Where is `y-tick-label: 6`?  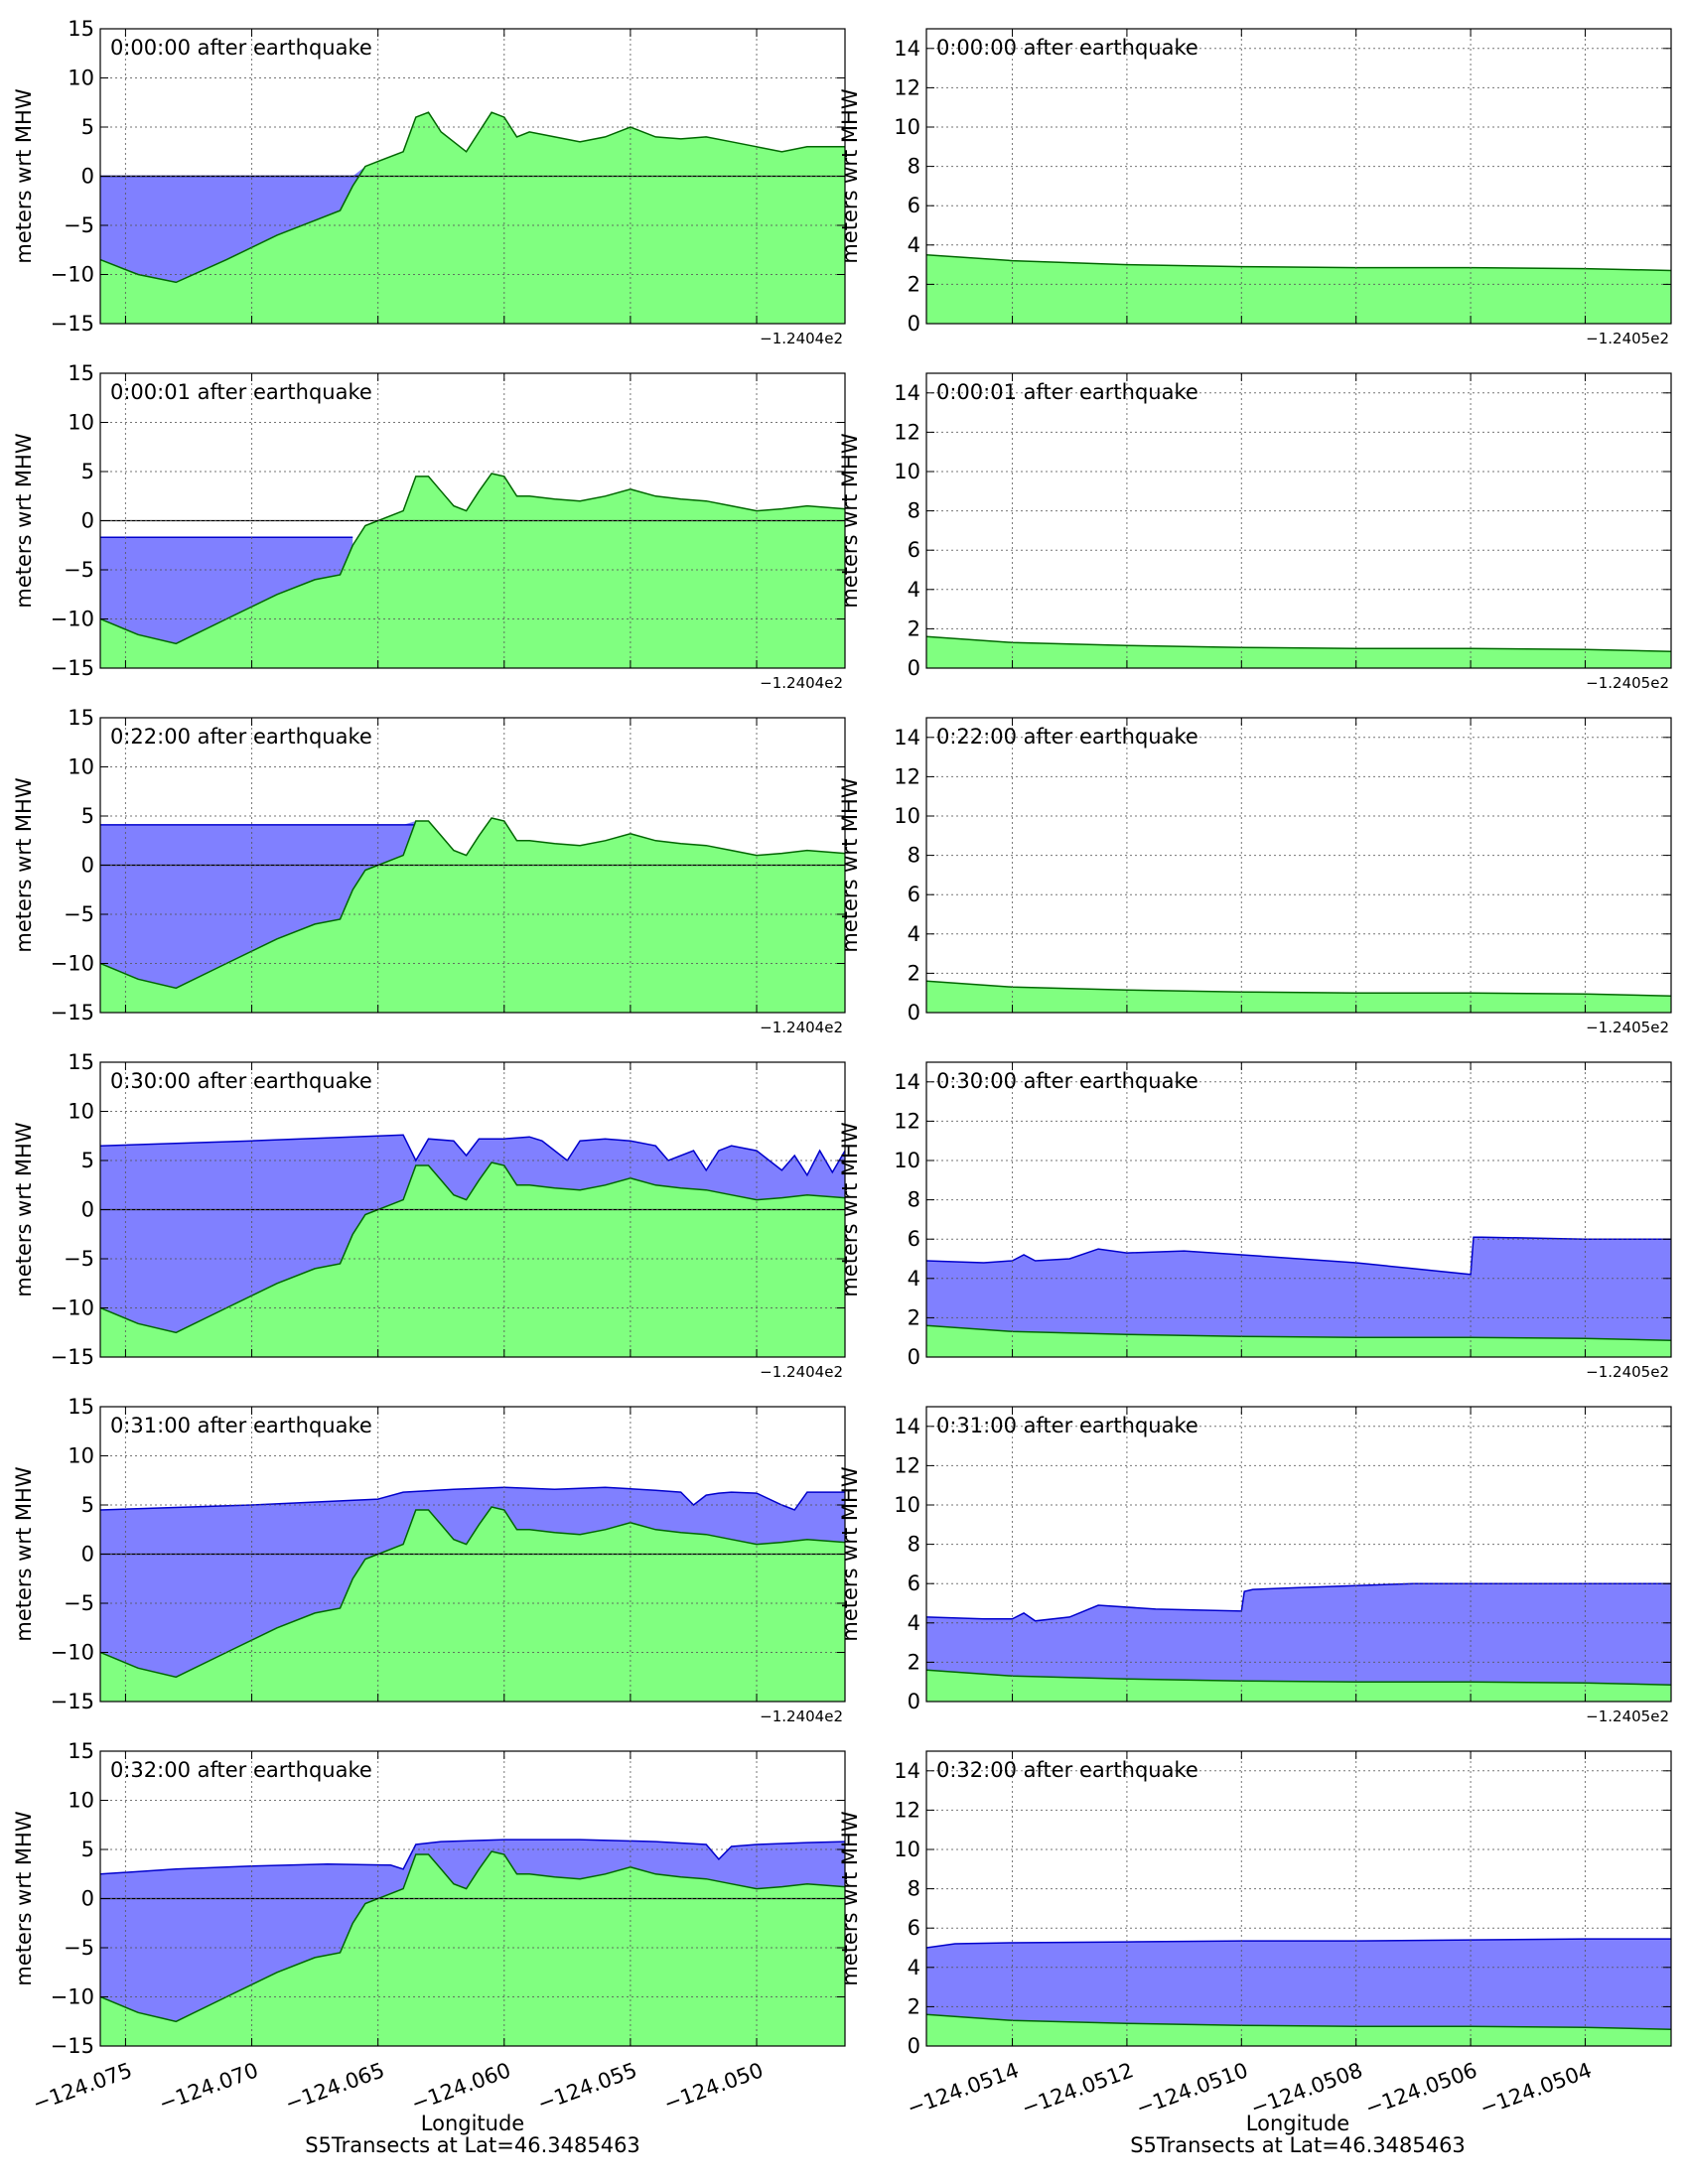
y-tick-label: 6 is located at coordinates (914, 205).